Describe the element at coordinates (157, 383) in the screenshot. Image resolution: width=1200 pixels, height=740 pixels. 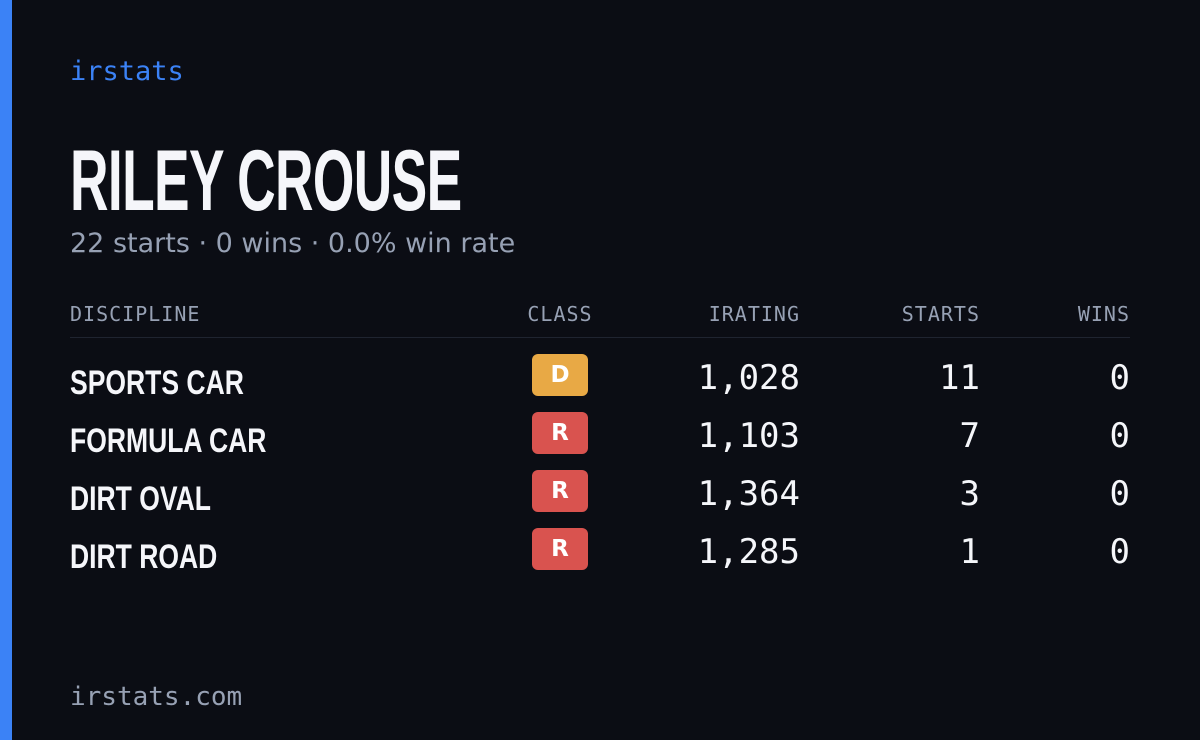
I see `discipline: SPORTS CAR` at that location.